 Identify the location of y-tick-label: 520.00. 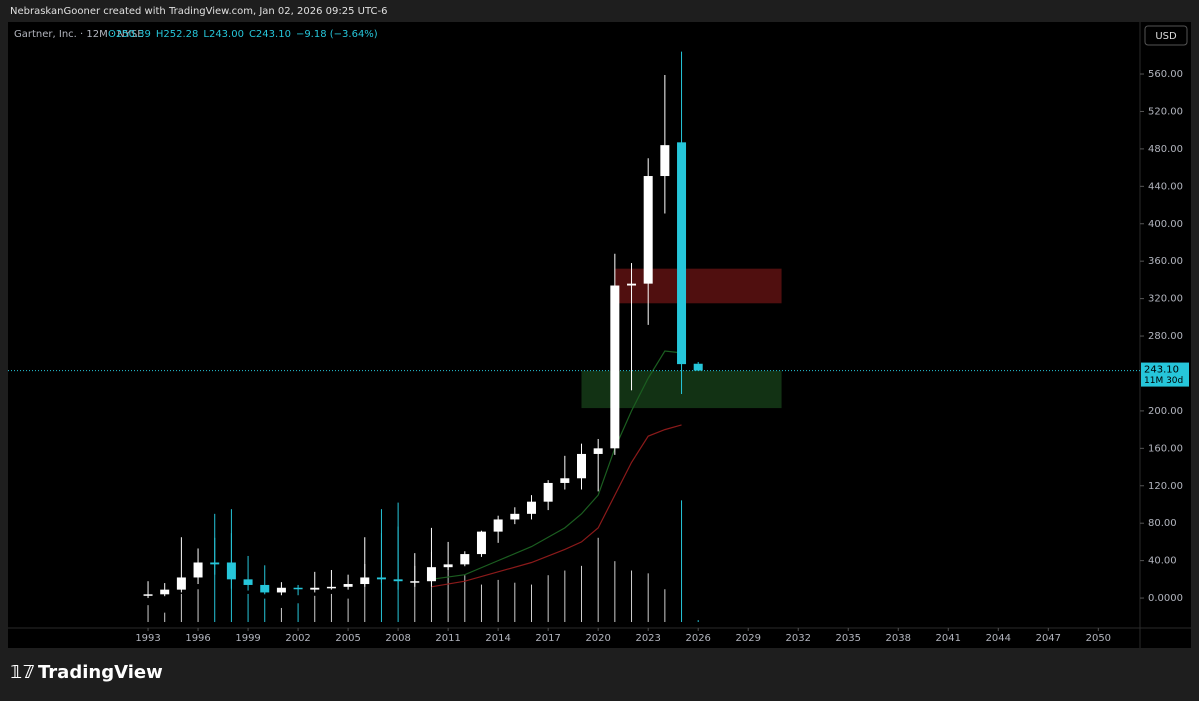
(1165, 111).